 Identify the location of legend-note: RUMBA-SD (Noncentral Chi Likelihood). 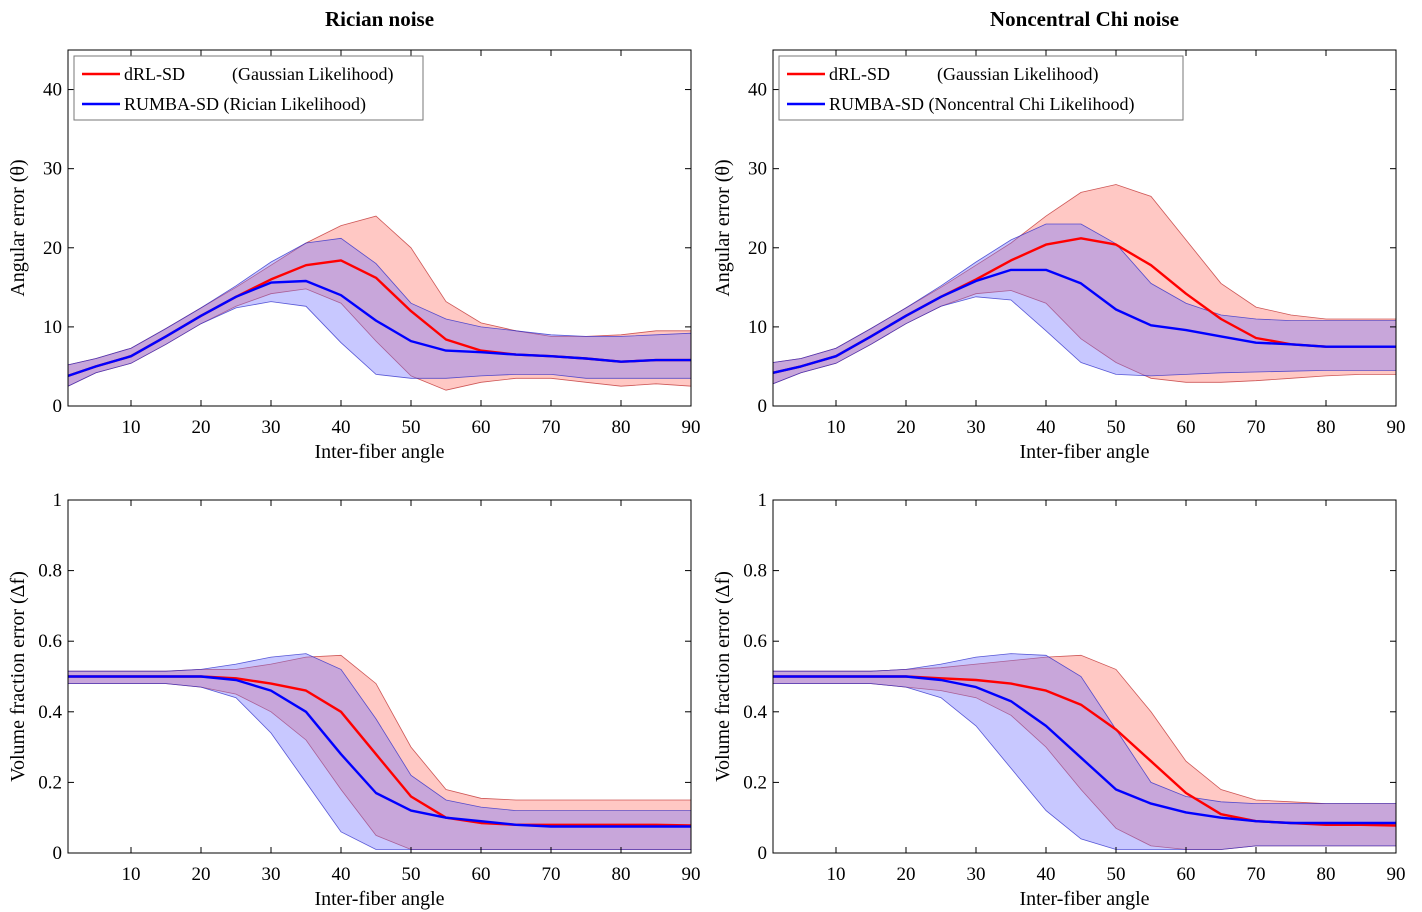
(981, 104).